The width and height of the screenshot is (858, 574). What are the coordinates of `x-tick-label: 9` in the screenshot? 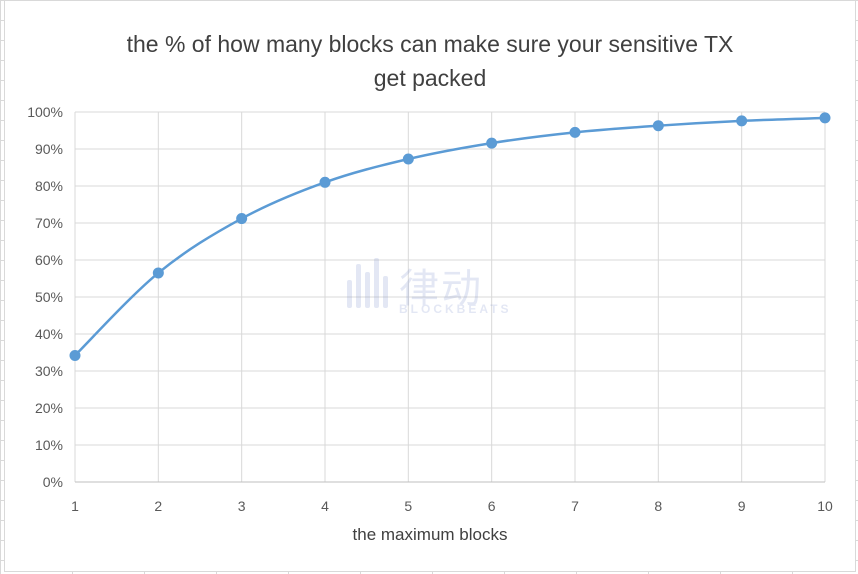 It's located at (742, 506).